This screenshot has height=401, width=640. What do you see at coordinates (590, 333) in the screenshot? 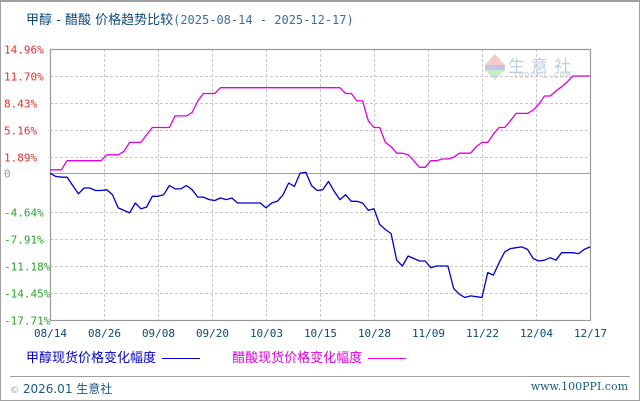
I see `x-tick-label: 12/17` at bounding box center [590, 333].